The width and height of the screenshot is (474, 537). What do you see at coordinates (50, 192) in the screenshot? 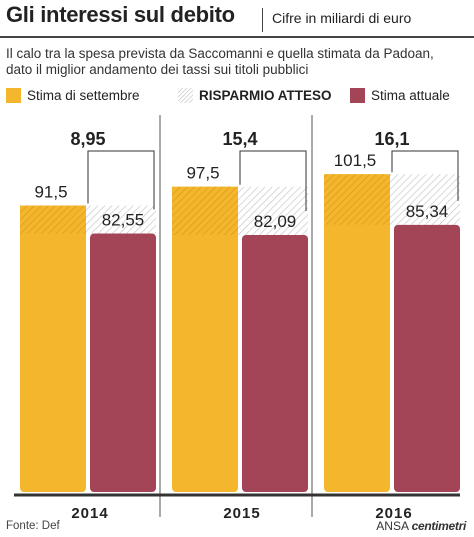
I see `data-label-stima-settembre: 91,5` at bounding box center [50, 192].